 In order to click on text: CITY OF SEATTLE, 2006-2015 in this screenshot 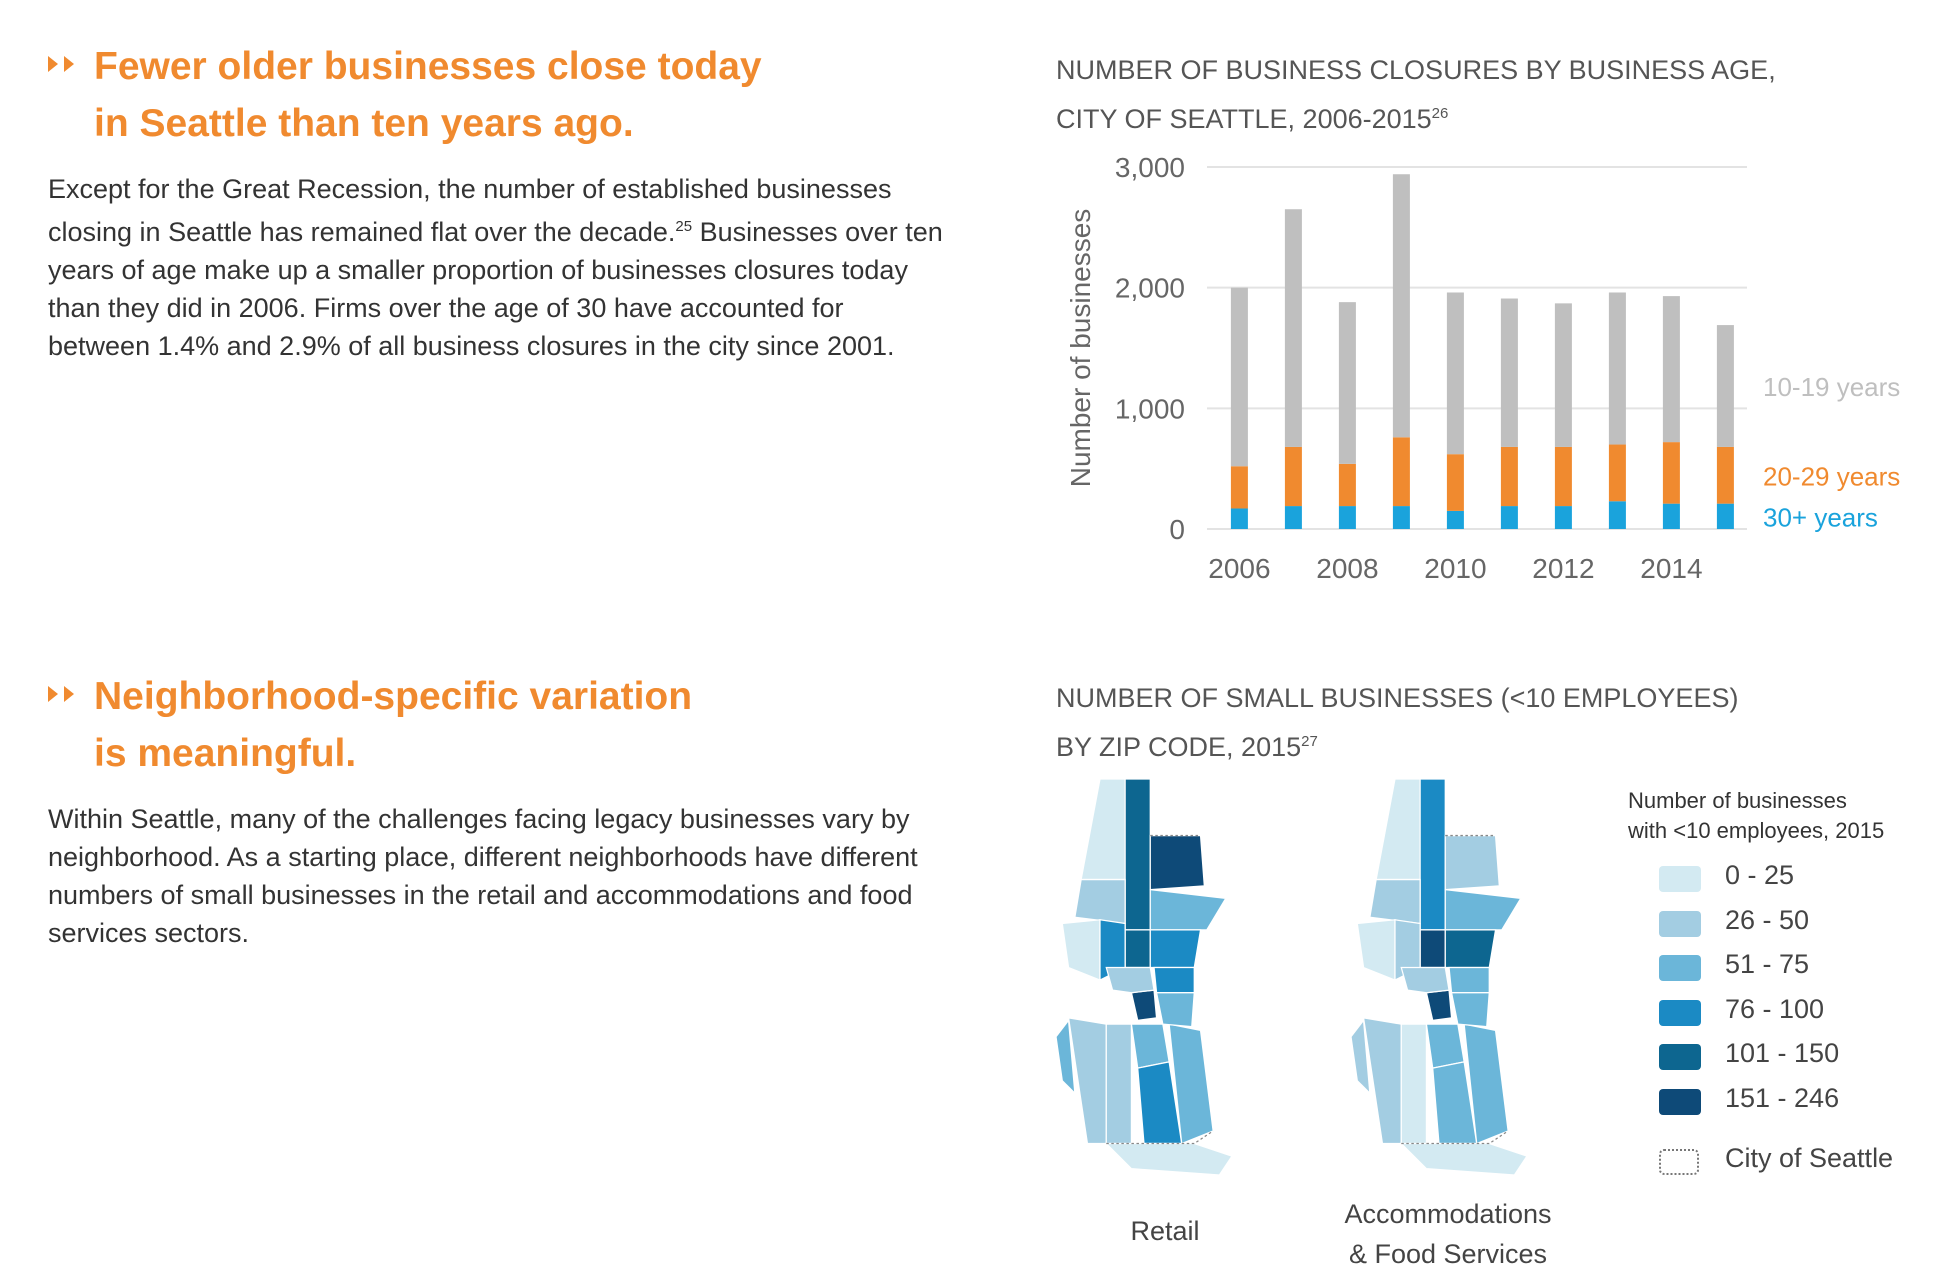, I will do `click(1244, 119)`.